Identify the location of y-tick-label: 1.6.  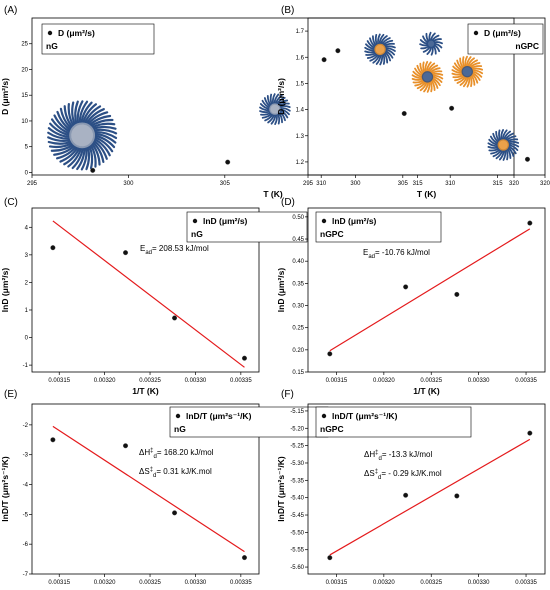
(300, 58).